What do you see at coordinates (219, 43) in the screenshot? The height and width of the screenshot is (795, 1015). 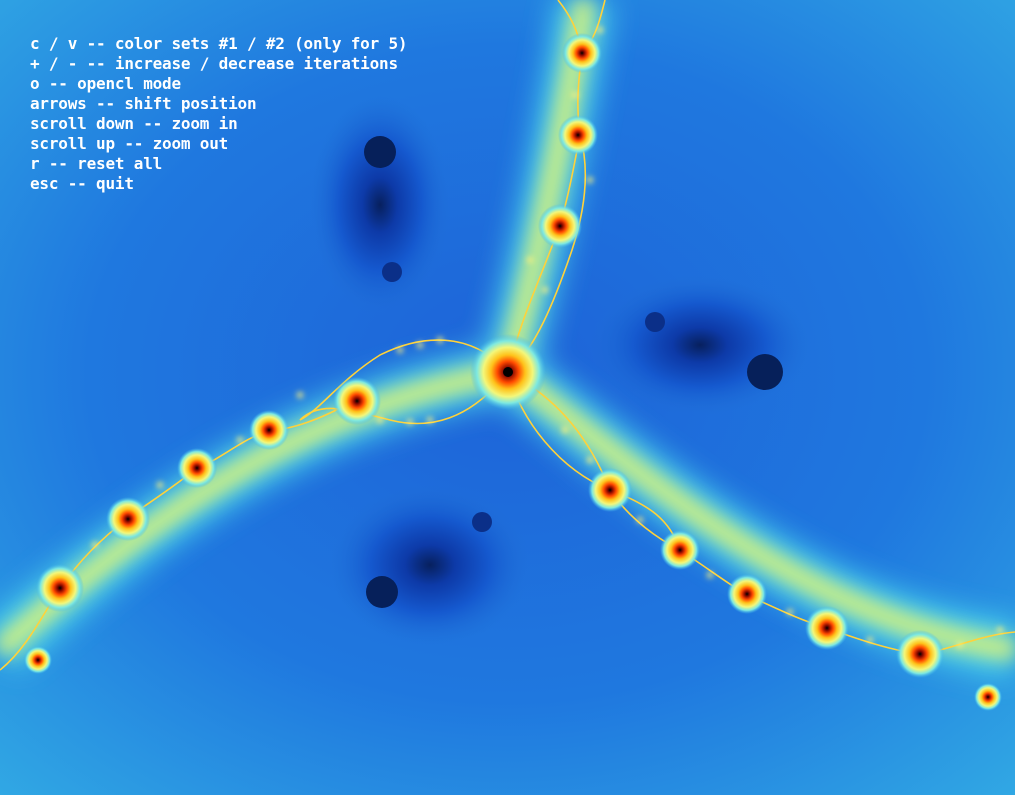 I see `help-line: c / v -- color sets #1 / #2 (only for 5)` at bounding box center [219, 43].